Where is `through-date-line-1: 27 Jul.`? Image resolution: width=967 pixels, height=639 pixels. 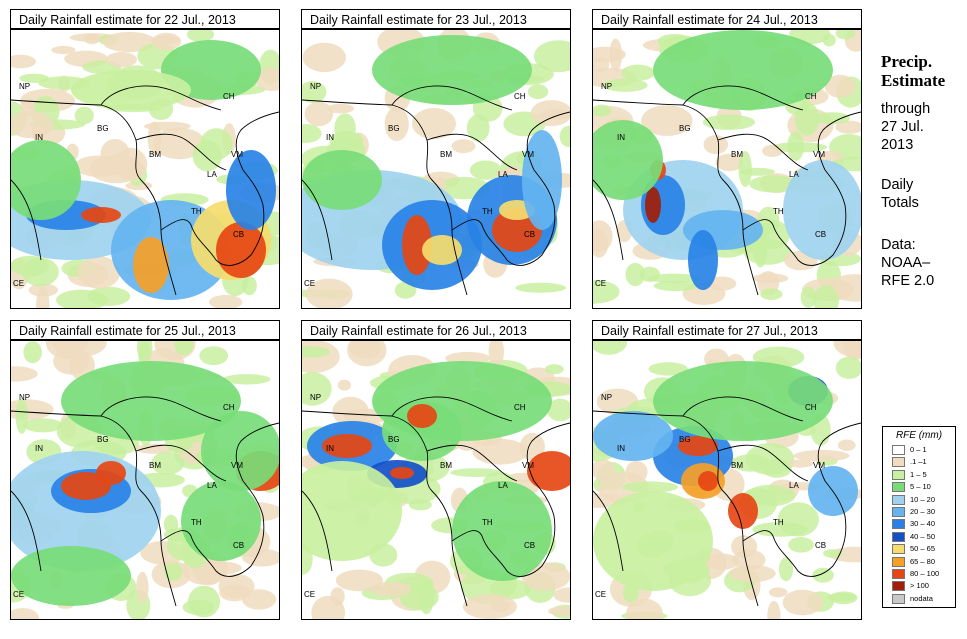
through-date-line-1: 27 Jul. is located at coordinates (902, 127).